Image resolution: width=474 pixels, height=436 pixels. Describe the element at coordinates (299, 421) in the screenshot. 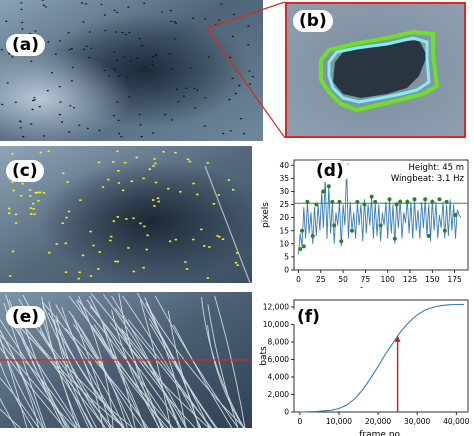

I see `x-tick-label: 0` at that location.